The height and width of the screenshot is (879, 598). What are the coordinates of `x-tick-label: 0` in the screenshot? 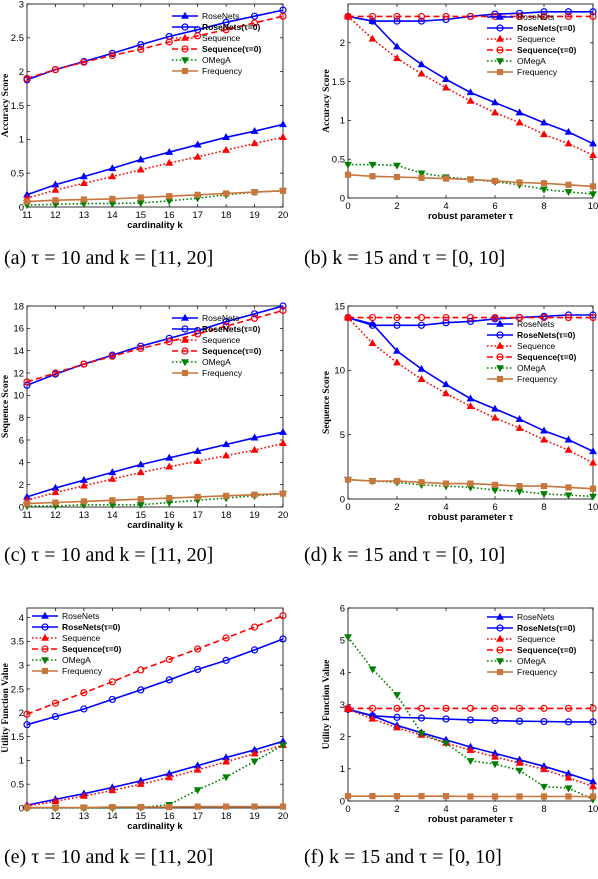 It's located at (347, 507).